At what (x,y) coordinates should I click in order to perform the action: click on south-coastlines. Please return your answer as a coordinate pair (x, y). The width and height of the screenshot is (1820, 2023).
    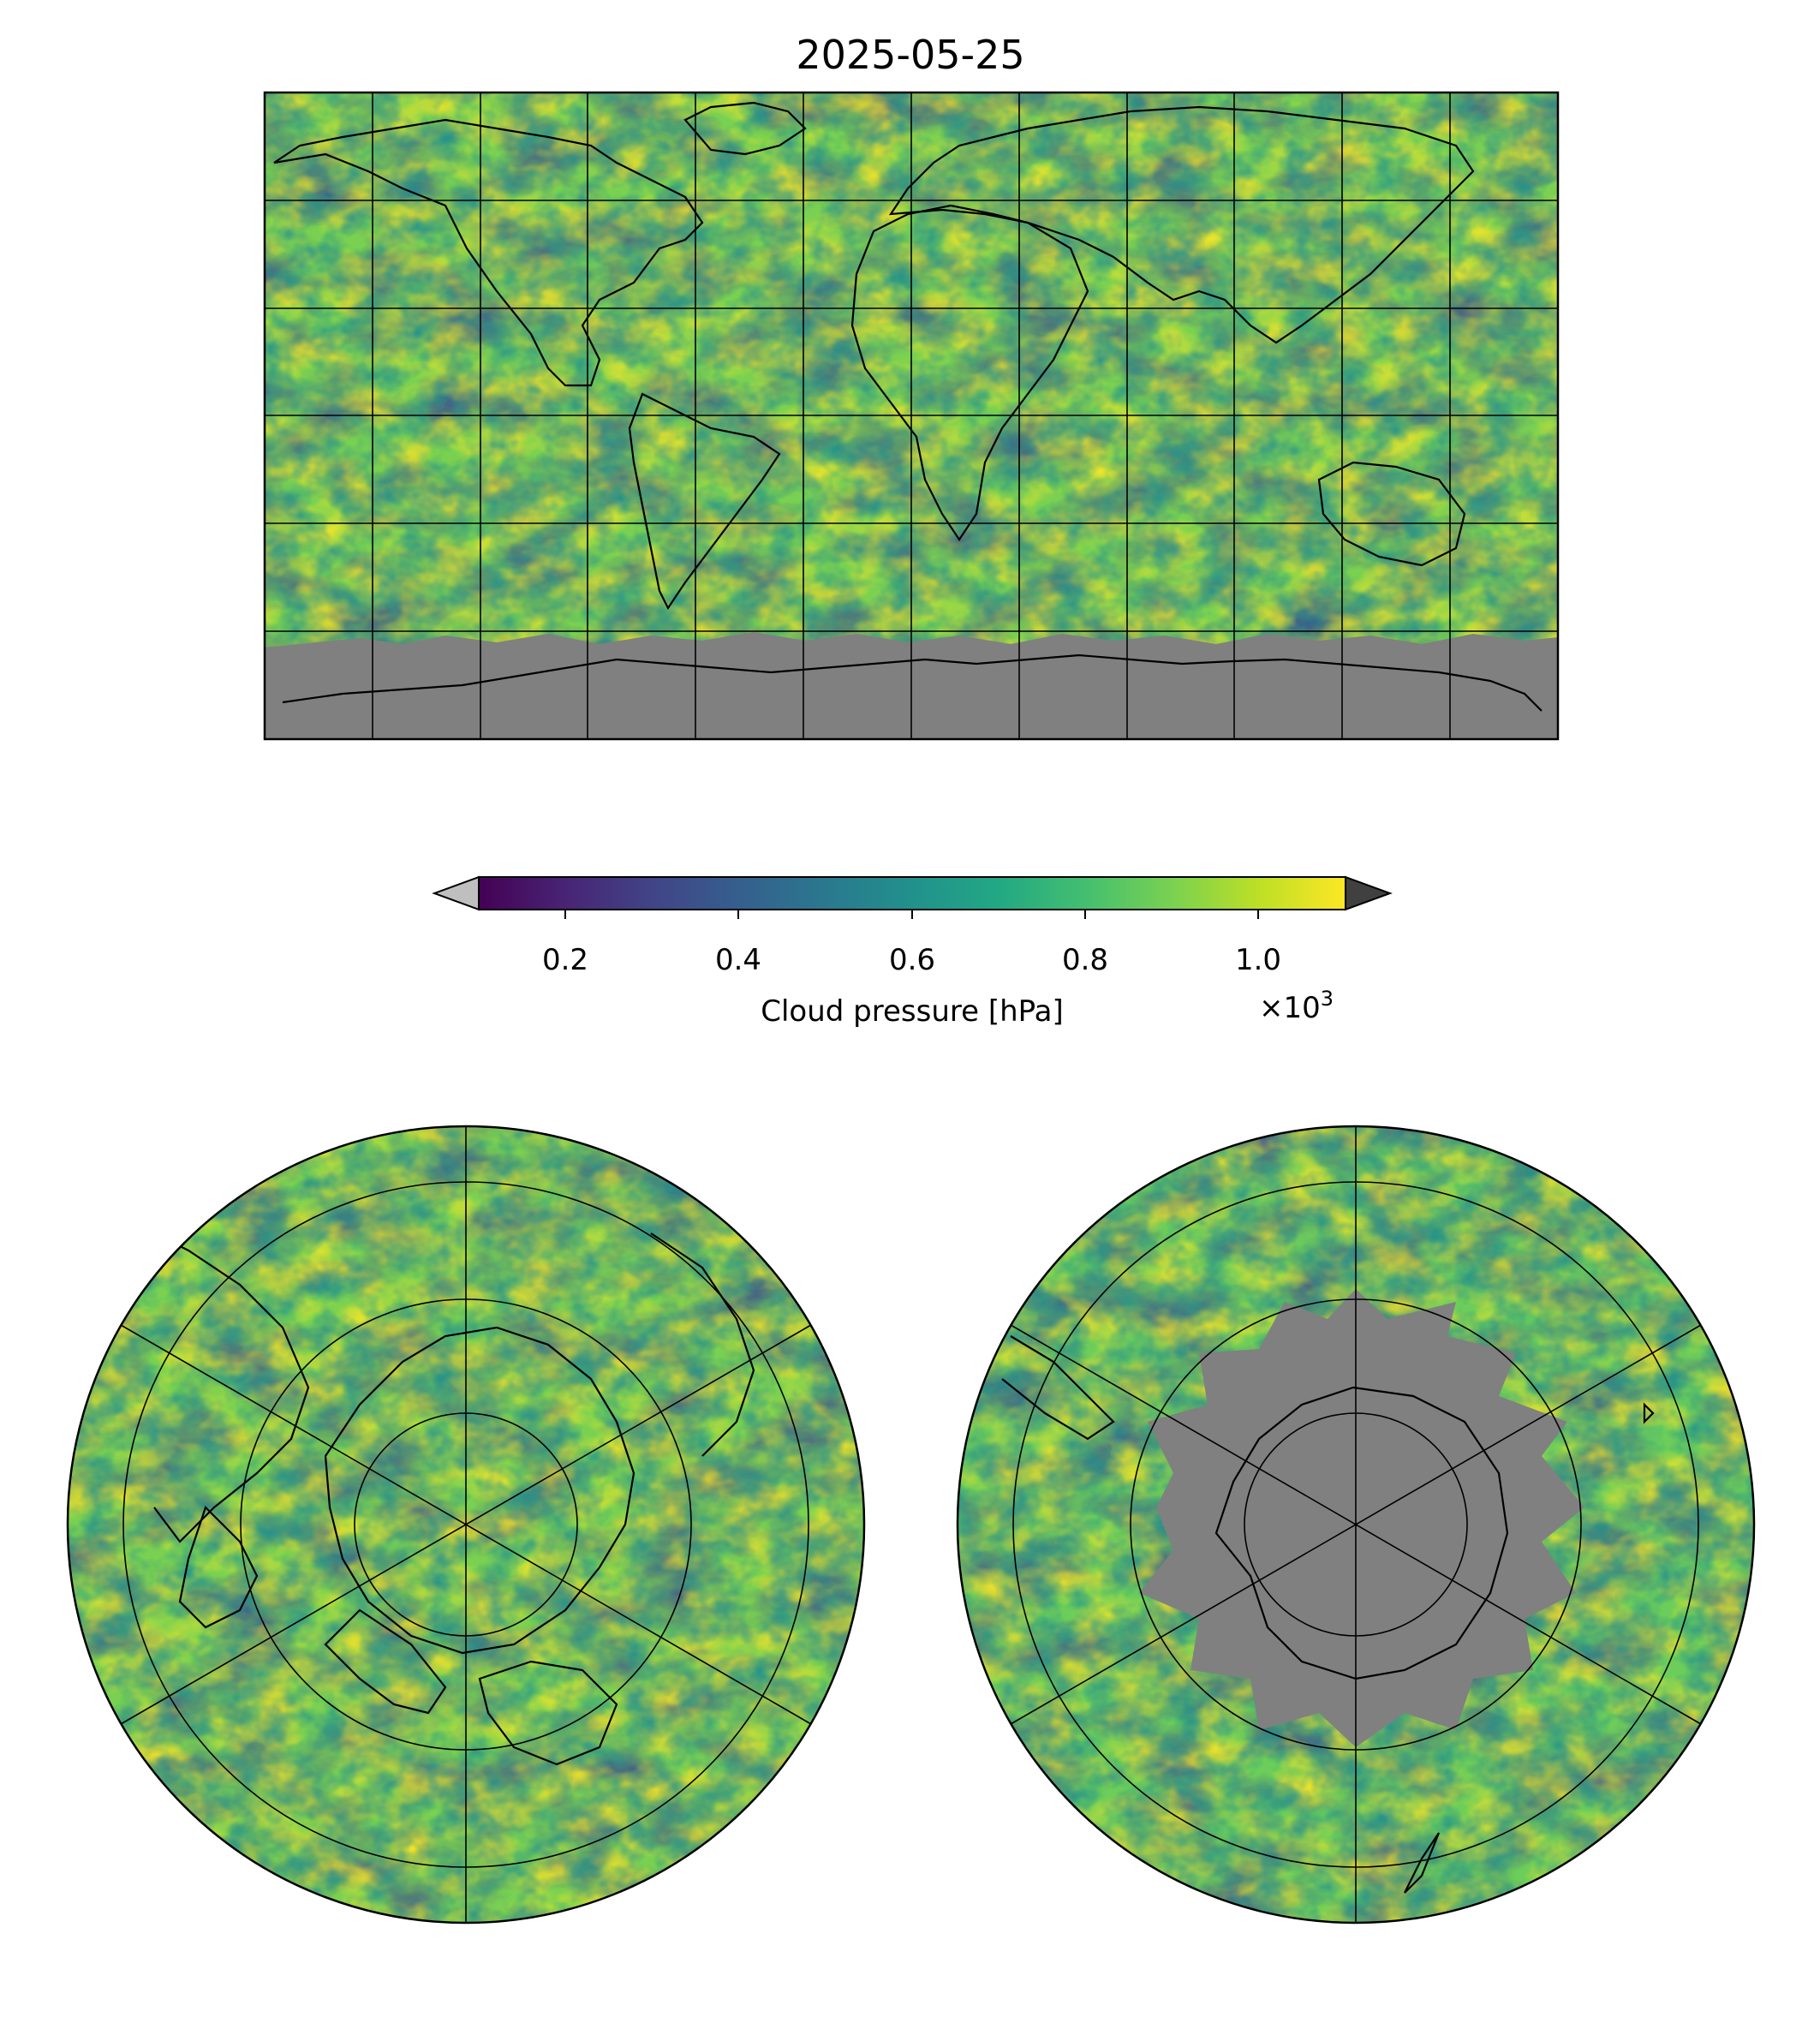
    Looking at the image, I should click on (1328, 1614).